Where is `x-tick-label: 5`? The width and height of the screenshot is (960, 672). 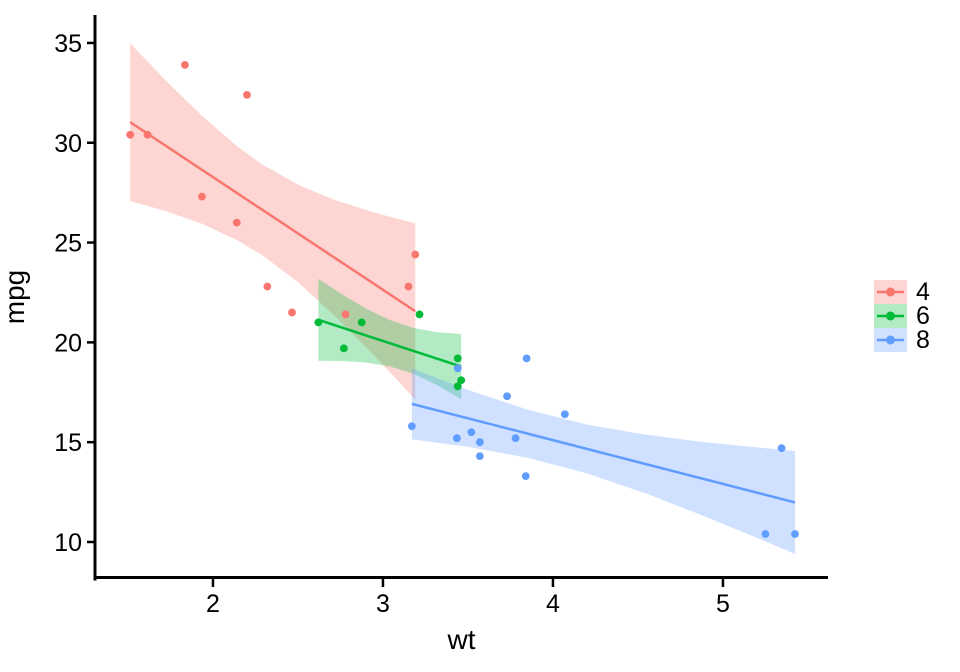
x-tick-label: 5 is located at coordinates (723, 604).